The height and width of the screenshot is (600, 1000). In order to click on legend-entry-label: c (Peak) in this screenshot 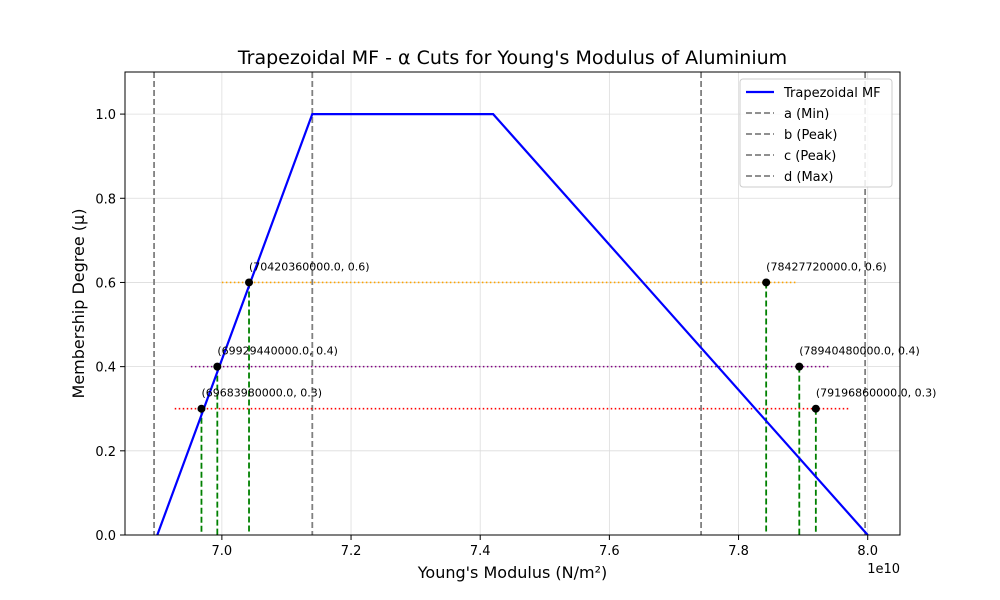, I will do `click(810, 156)`.